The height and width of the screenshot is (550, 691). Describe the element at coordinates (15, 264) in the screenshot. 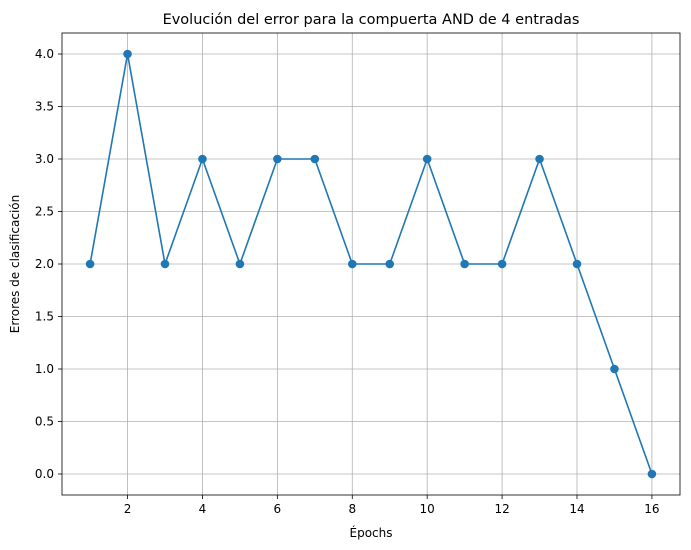

I see `y-axis-label: Errores de clasificación` at that location.